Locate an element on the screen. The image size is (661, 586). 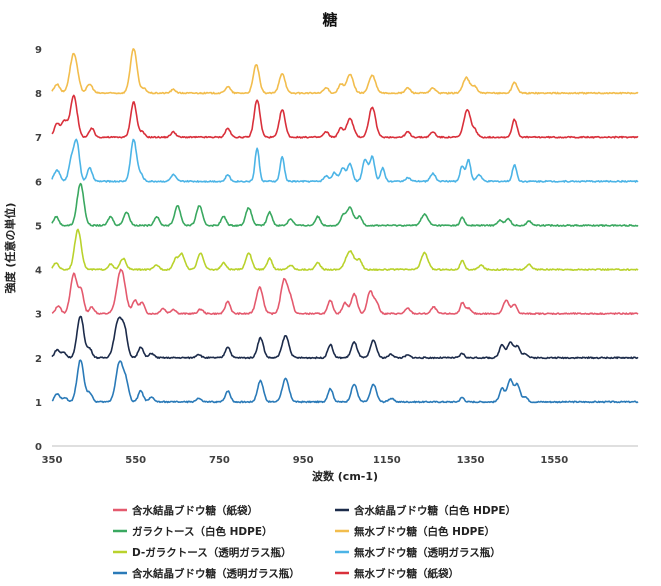
legend-label: 無水ブドウ糖（紙袋） is located at coordinates (406, 573).